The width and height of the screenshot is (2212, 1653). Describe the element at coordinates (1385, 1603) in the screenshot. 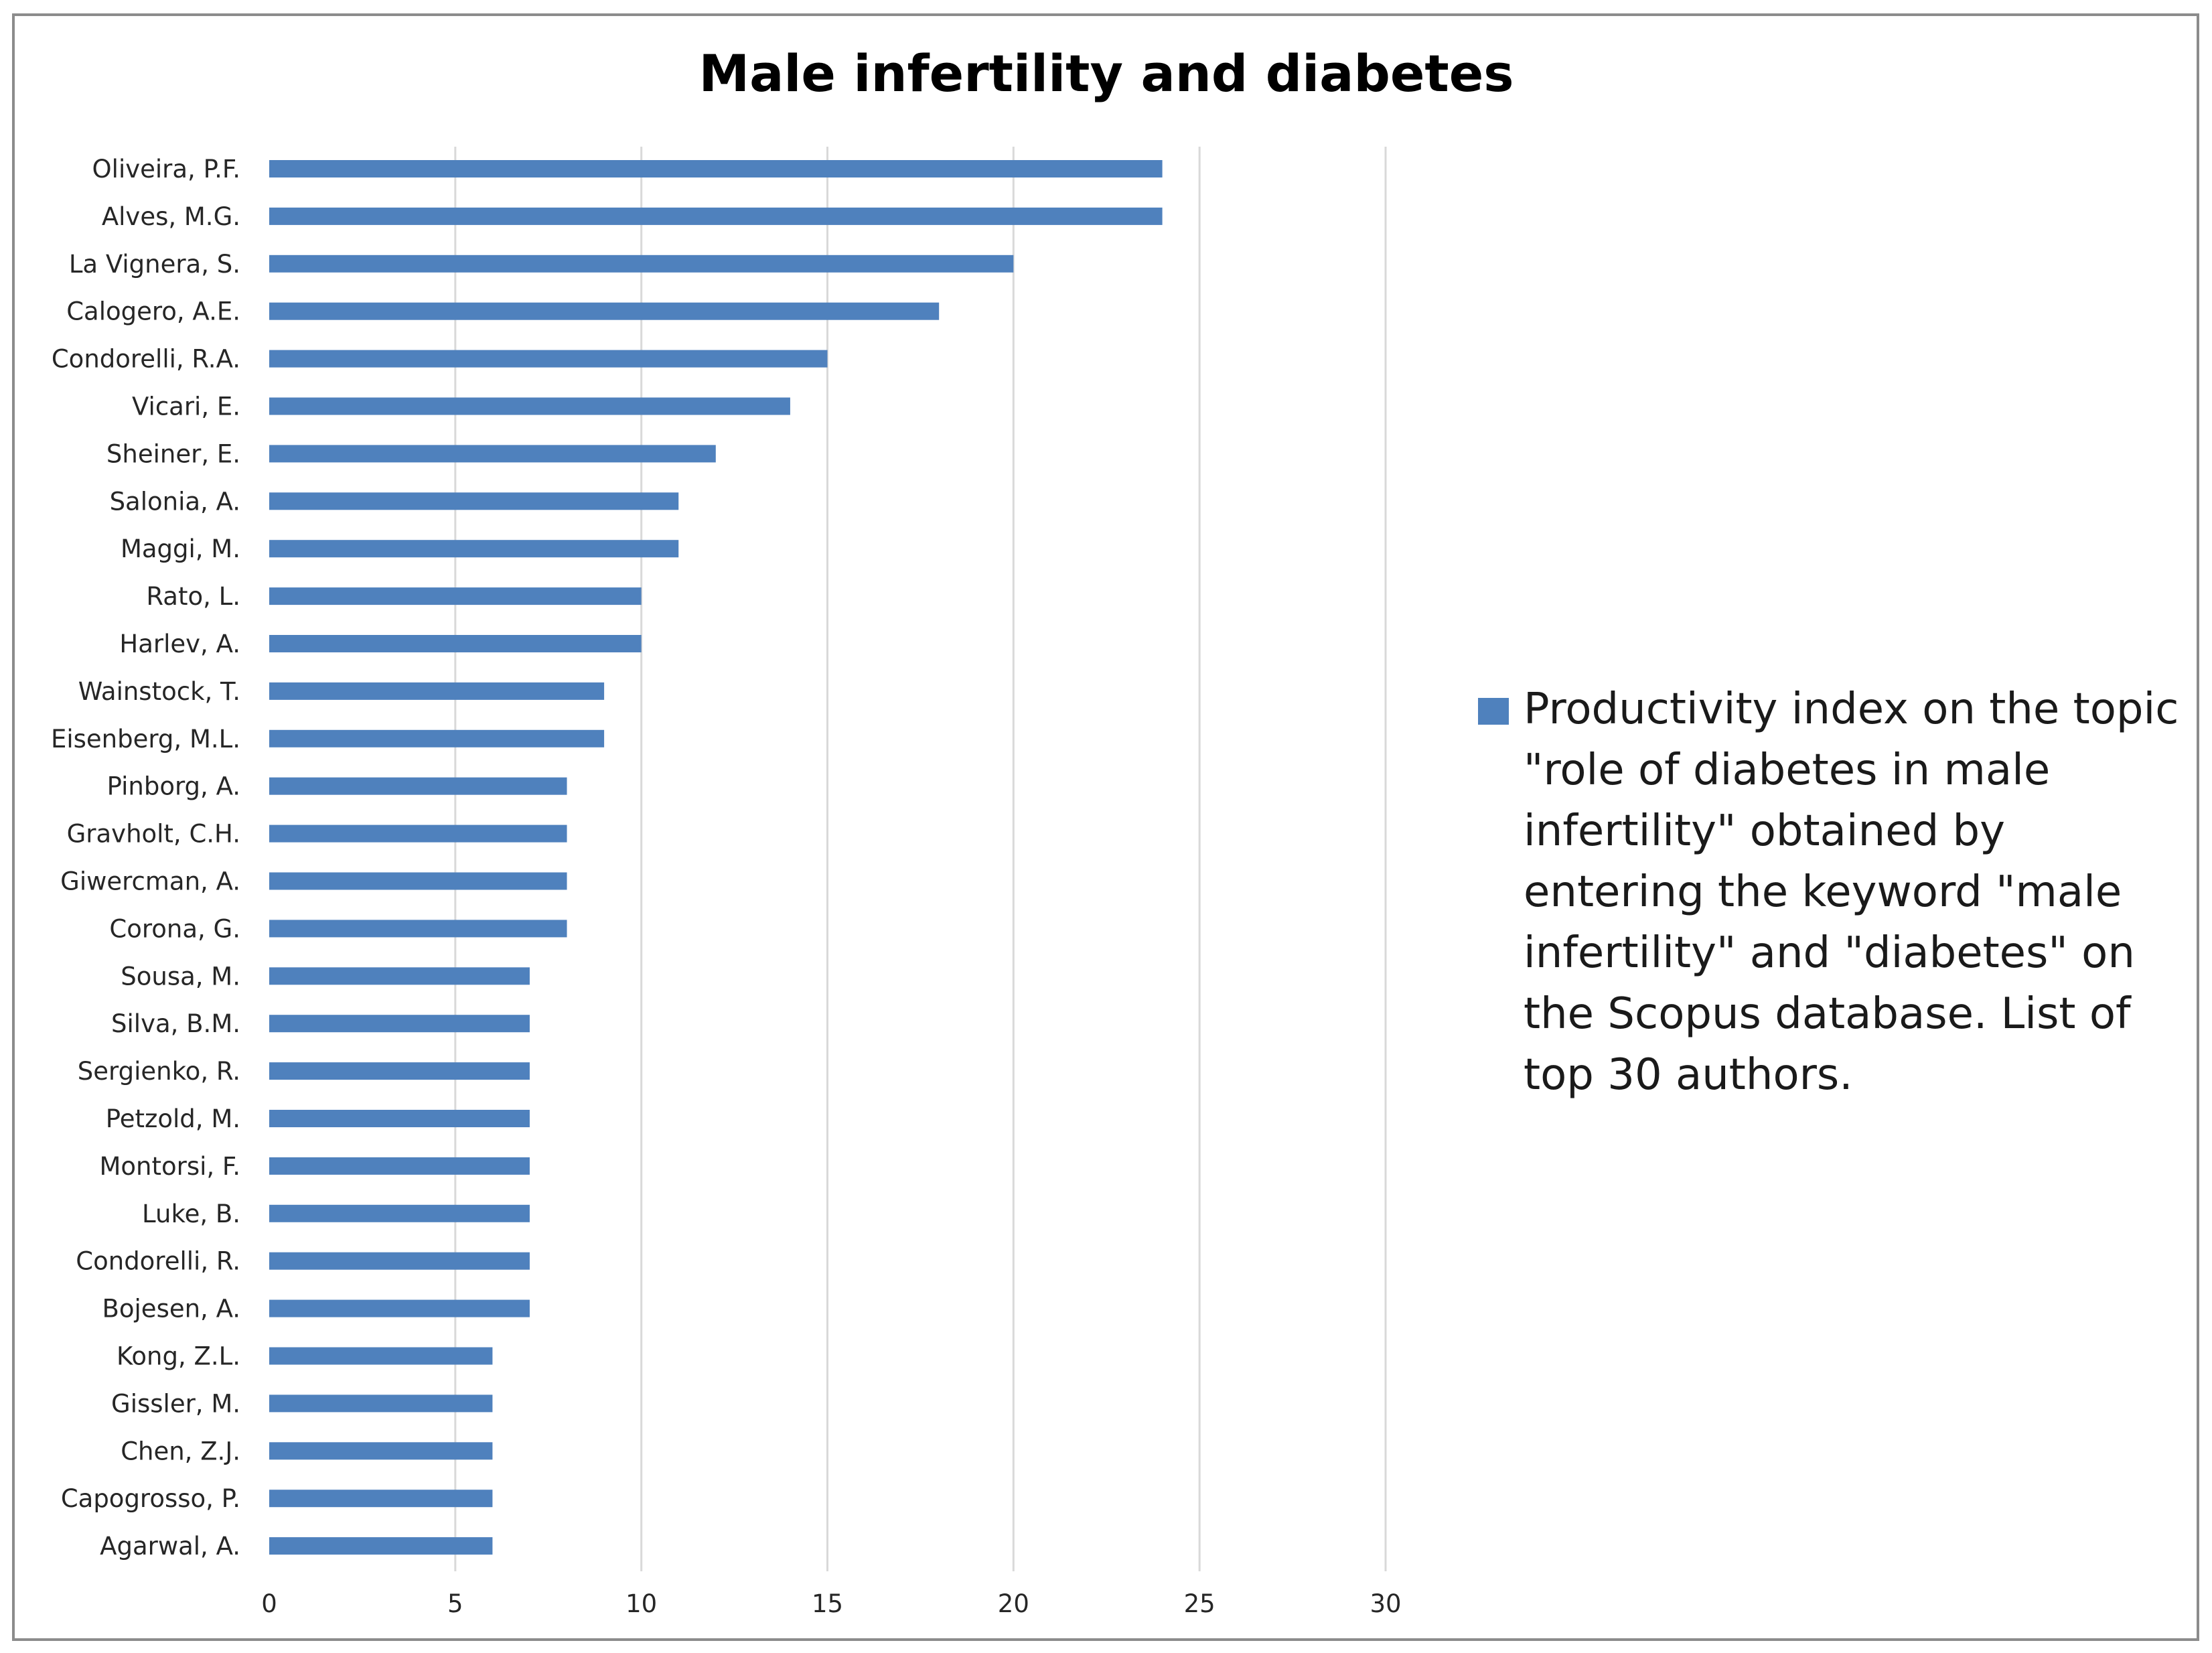

I see `x-tick-label: 30` at that location.